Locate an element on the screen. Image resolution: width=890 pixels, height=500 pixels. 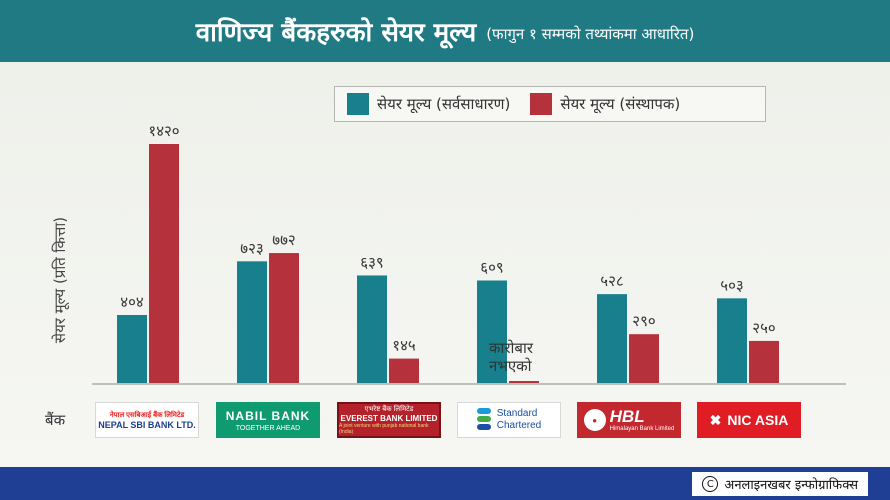
logo-nabil-name: NABIL BANK is located at coordinates (268, 415).